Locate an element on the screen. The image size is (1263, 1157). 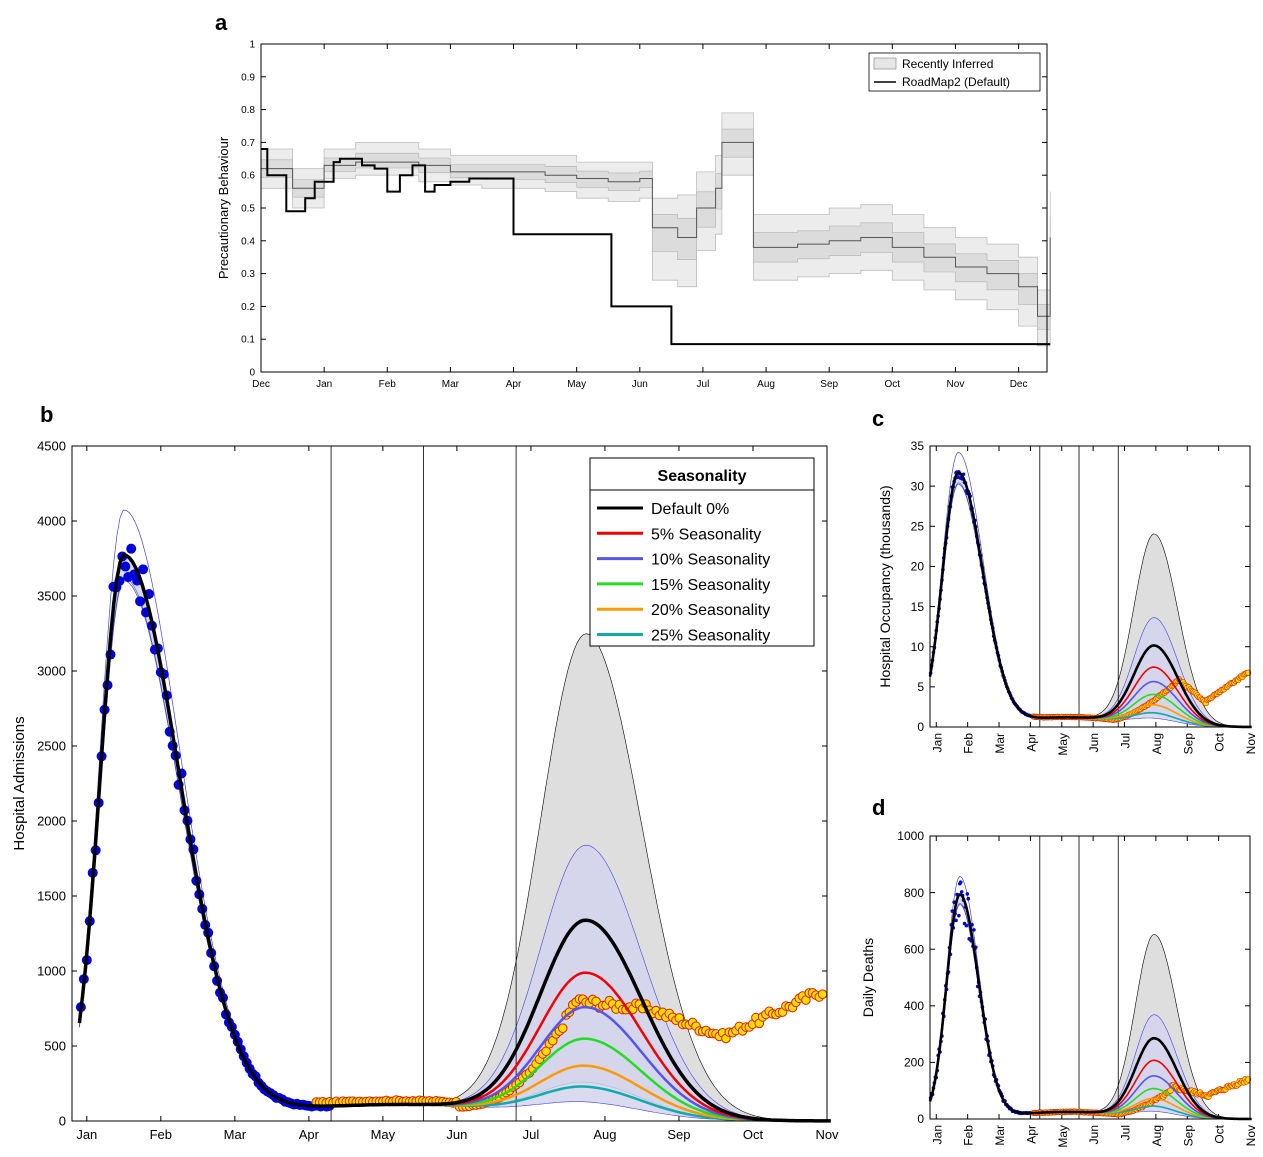
y-tick-label: 400 is located at coordinates (914, 1006).